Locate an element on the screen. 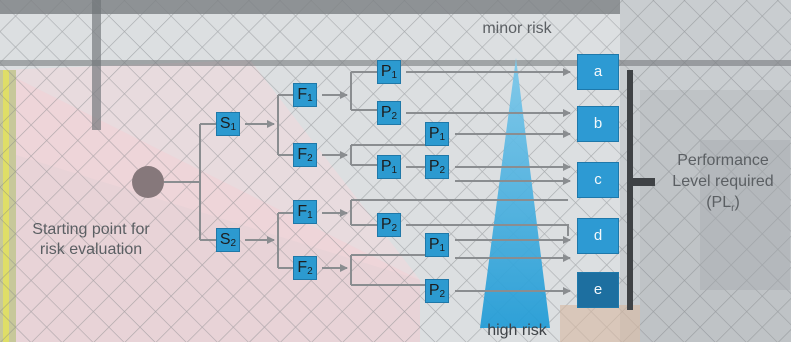 Image resolution: width=791 pixels, height=342 pixels. starting-point-line-1: Starting point for is located at coordinates (91, 229).